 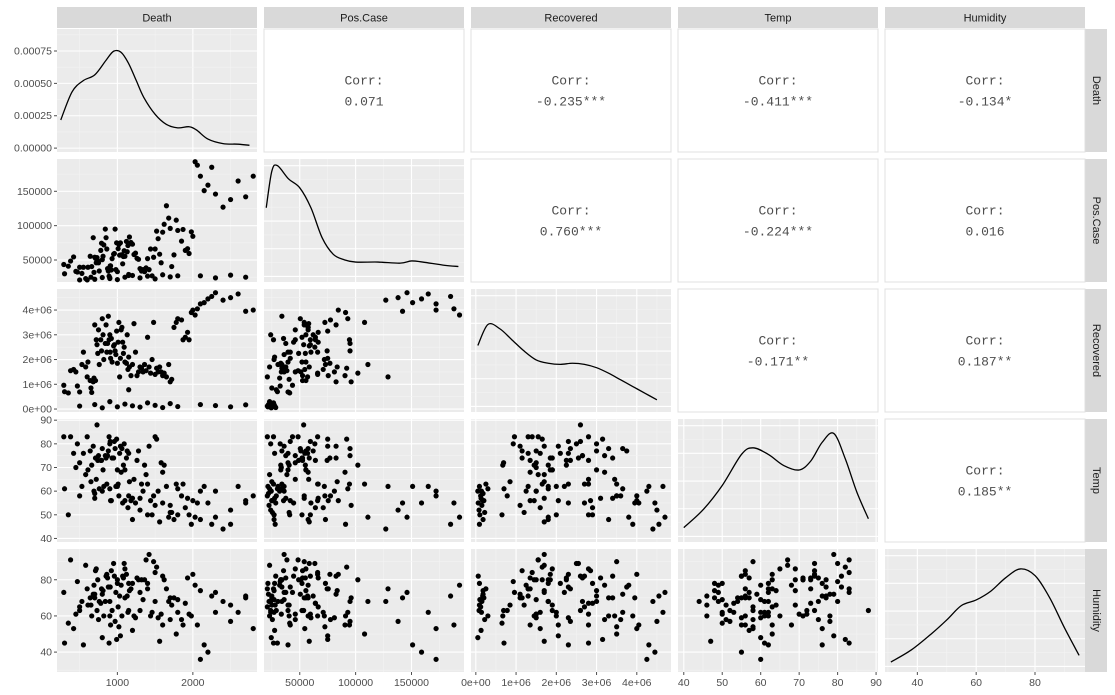 I want to click on row-strip-death: Death, so click(x=1096, y=90).